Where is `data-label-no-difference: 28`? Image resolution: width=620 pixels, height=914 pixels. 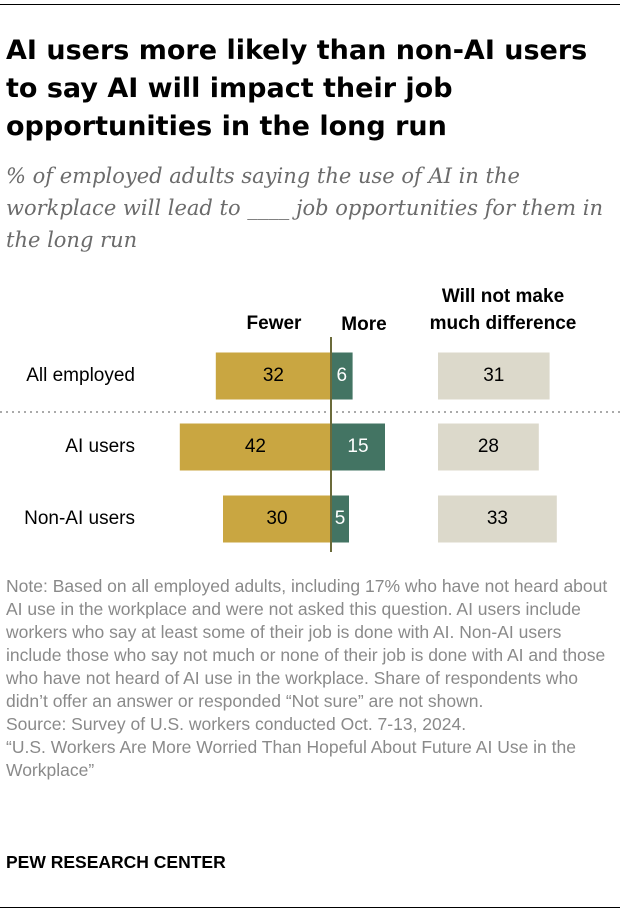
data-label-no-difference: 28 is located at coordinates (488, 446).